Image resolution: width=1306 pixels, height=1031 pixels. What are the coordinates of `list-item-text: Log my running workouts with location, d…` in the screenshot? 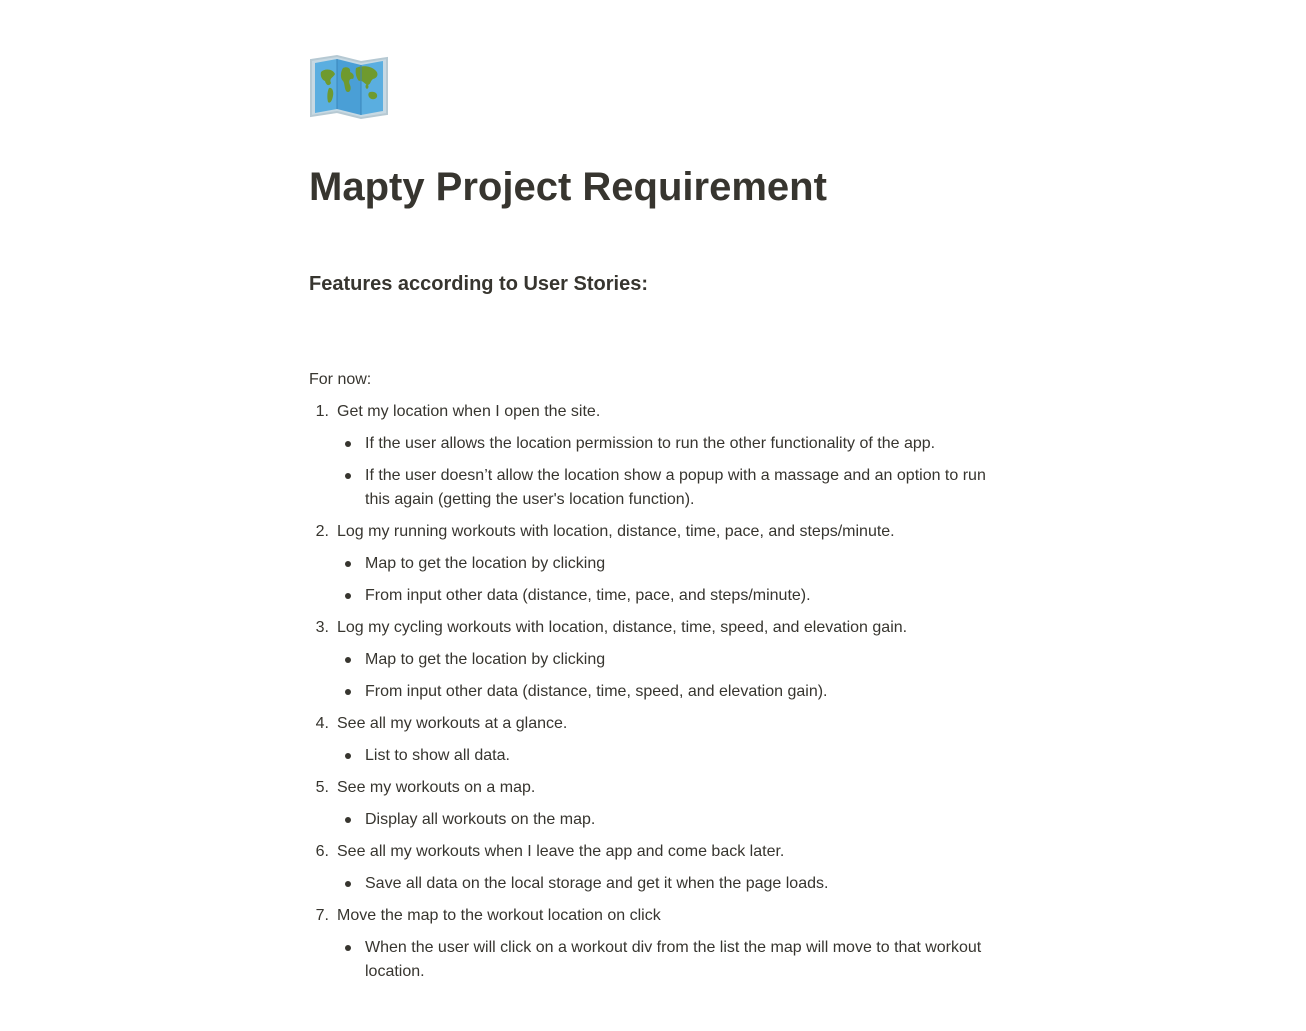 It's located at (616, 531).